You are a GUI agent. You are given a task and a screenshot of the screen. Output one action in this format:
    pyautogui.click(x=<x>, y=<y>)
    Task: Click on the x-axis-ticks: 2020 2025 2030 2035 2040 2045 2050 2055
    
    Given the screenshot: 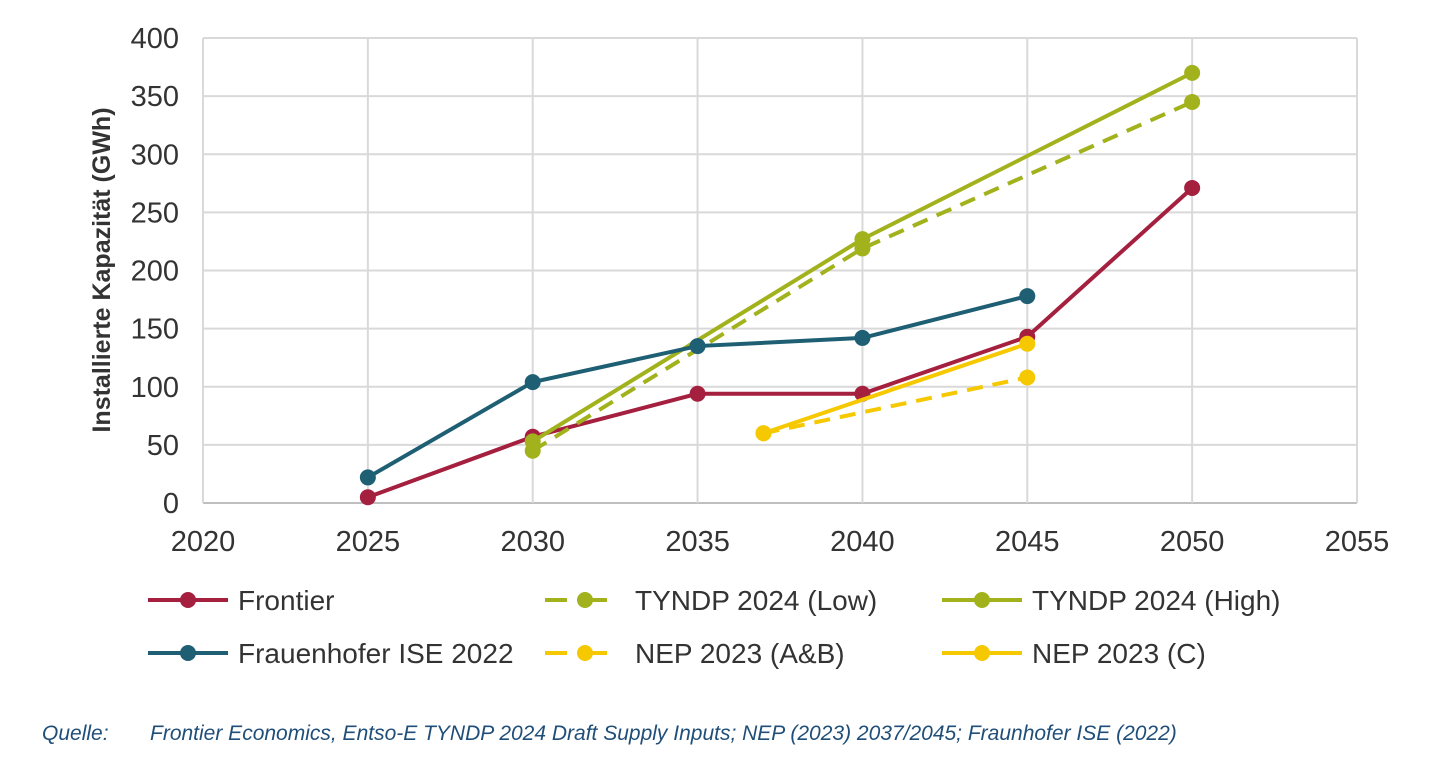 What is the action you would take?
    pyautogui.click(x=780, y=542)
    